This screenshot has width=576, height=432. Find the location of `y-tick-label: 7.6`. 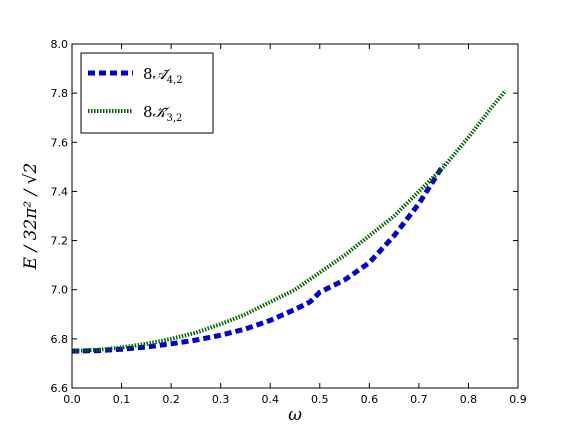

y-tick-label: 7.6 is located at coordinates (60, 142).